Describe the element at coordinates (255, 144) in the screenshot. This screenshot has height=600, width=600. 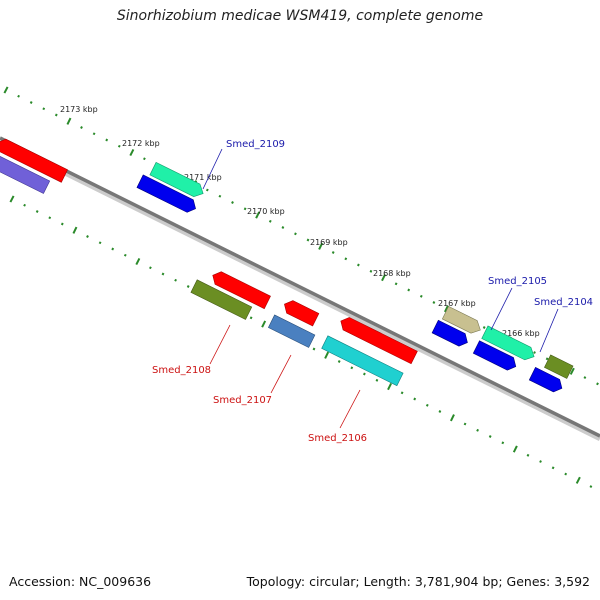
I see `gene-label-smed-2109: Smed_2109` at that location.